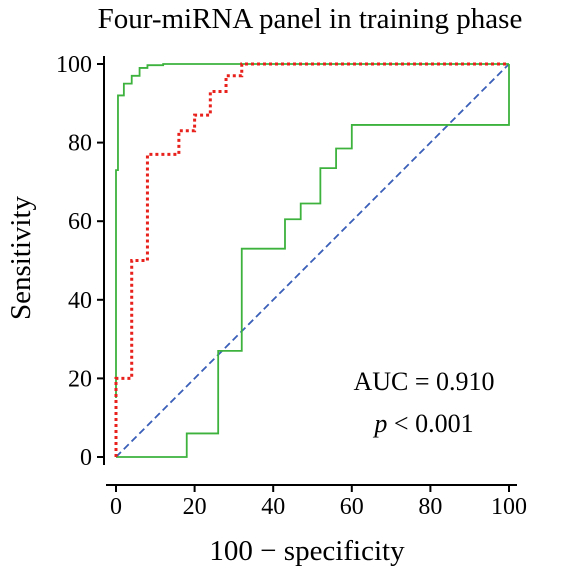  What do you see at coordinates (379, 423) in the screenshot?
I see `p-symbol: p` at bounding box center [379, 423].